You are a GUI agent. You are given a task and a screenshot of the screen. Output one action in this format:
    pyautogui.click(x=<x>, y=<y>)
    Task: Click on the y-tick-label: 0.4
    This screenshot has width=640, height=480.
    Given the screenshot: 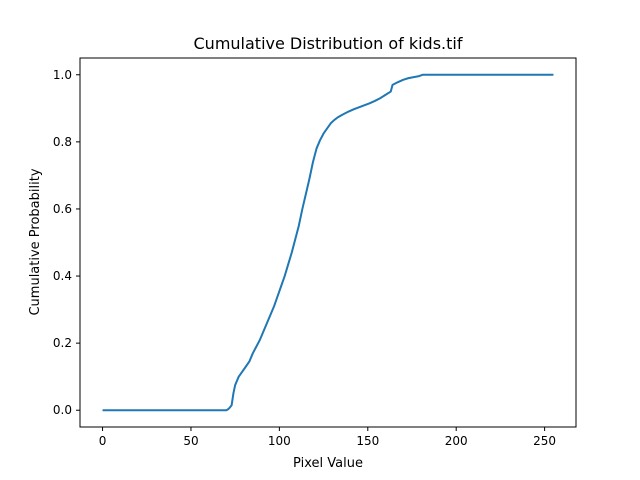 What is the action you would take?
    pyautogui.click(x=62, y=276)
    